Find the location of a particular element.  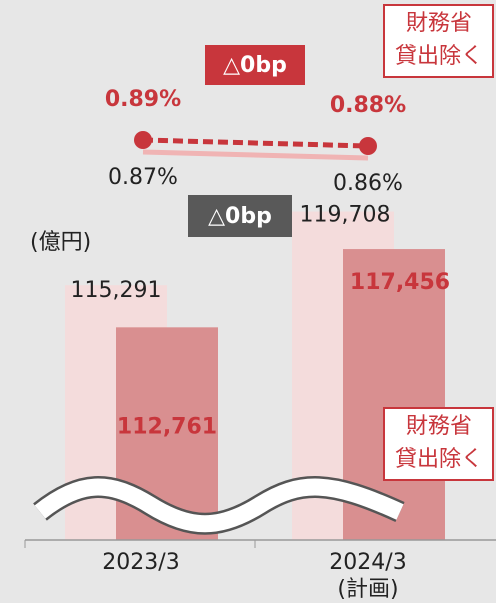

rate-label: 0.88% is located at coordinates (368, 105).